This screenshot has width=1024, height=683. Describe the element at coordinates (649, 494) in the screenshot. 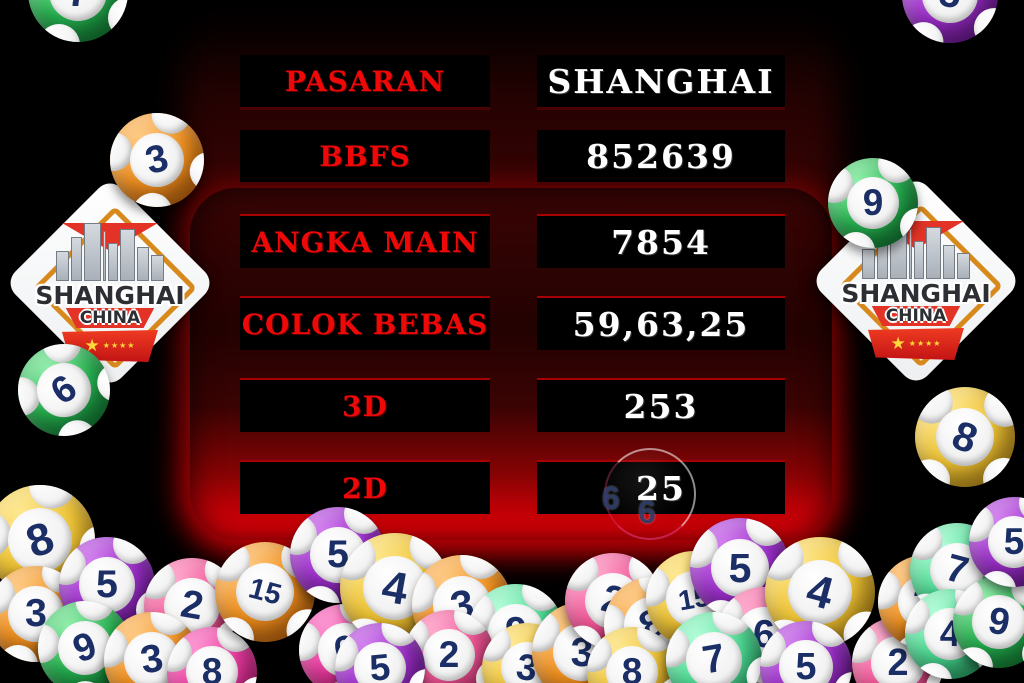

I see `ghost-ball-outline: 6 6` at that location.